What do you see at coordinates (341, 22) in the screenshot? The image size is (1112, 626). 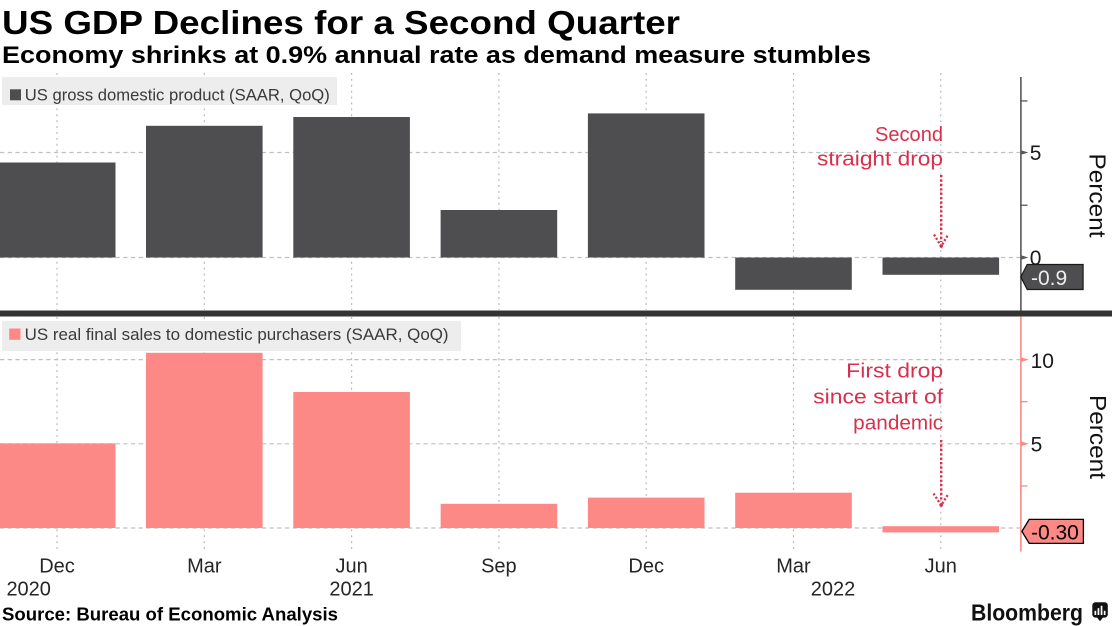 I see `svg-text:US GDP Declines for a Second Q: US GDP Declines for a Second Quarter` at bounding box center [341, 22].